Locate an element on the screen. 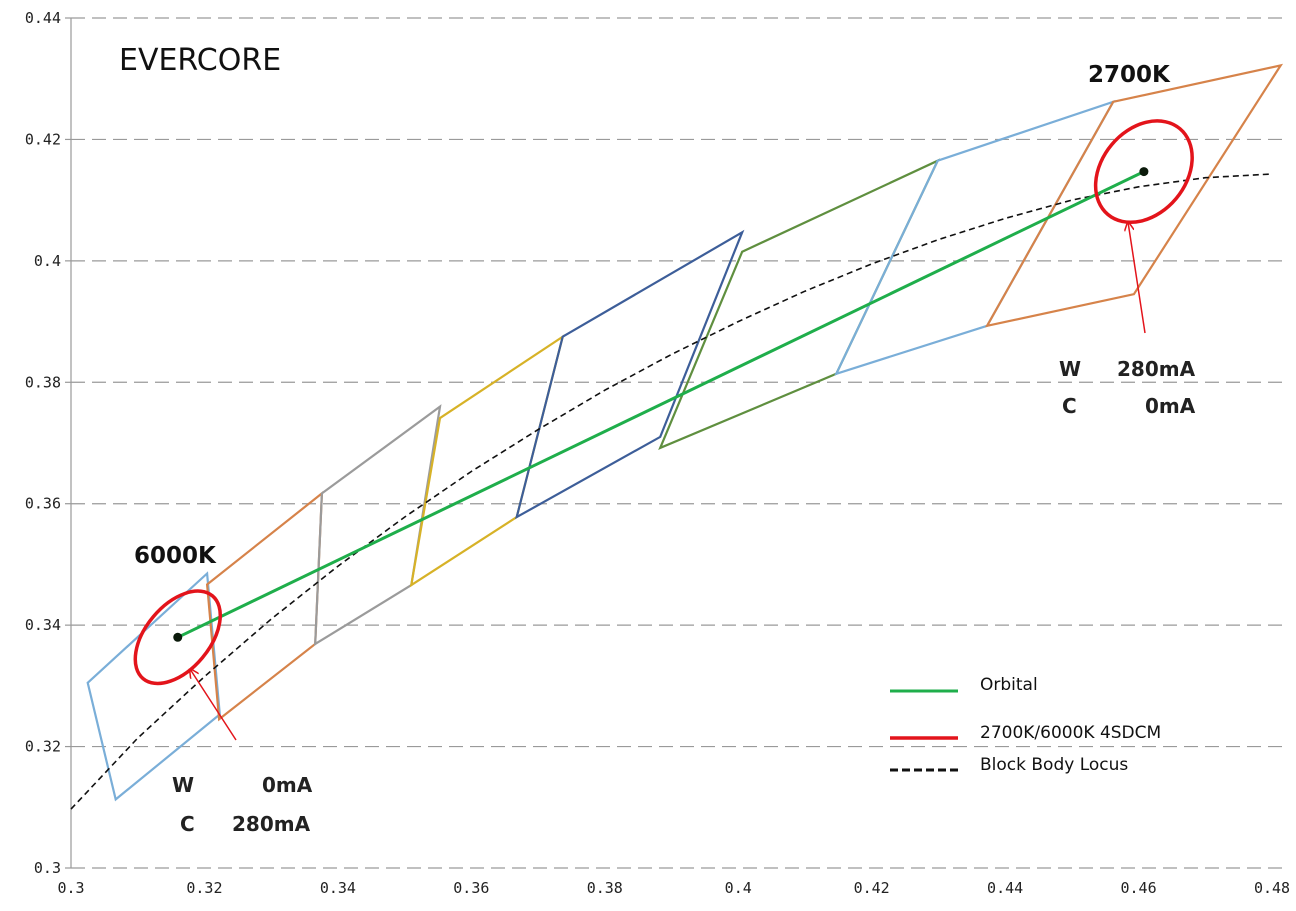  x-tick-label: 0.38 is located at coordinates (605, 888).